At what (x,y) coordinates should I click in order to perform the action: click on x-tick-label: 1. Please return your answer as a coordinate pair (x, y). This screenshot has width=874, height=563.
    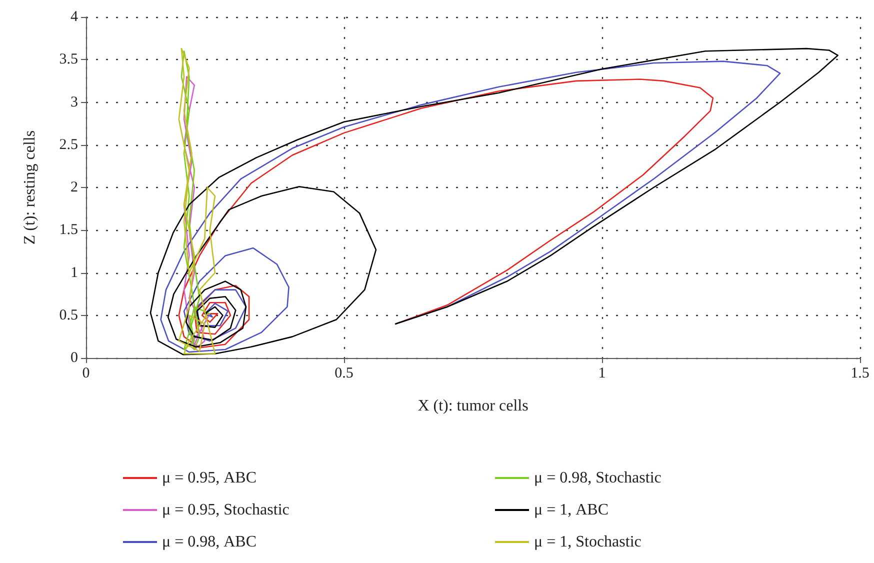
    Looking at the image, I should click on (602, 374).